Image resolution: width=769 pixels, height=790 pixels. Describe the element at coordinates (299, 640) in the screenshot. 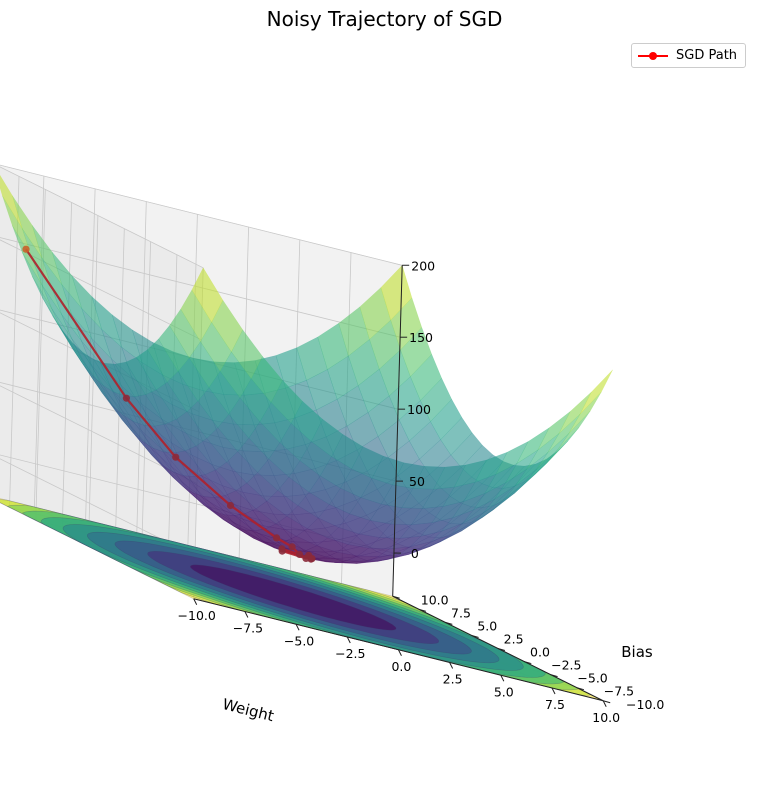

I see `x-tick-label: −5.0` at that location.